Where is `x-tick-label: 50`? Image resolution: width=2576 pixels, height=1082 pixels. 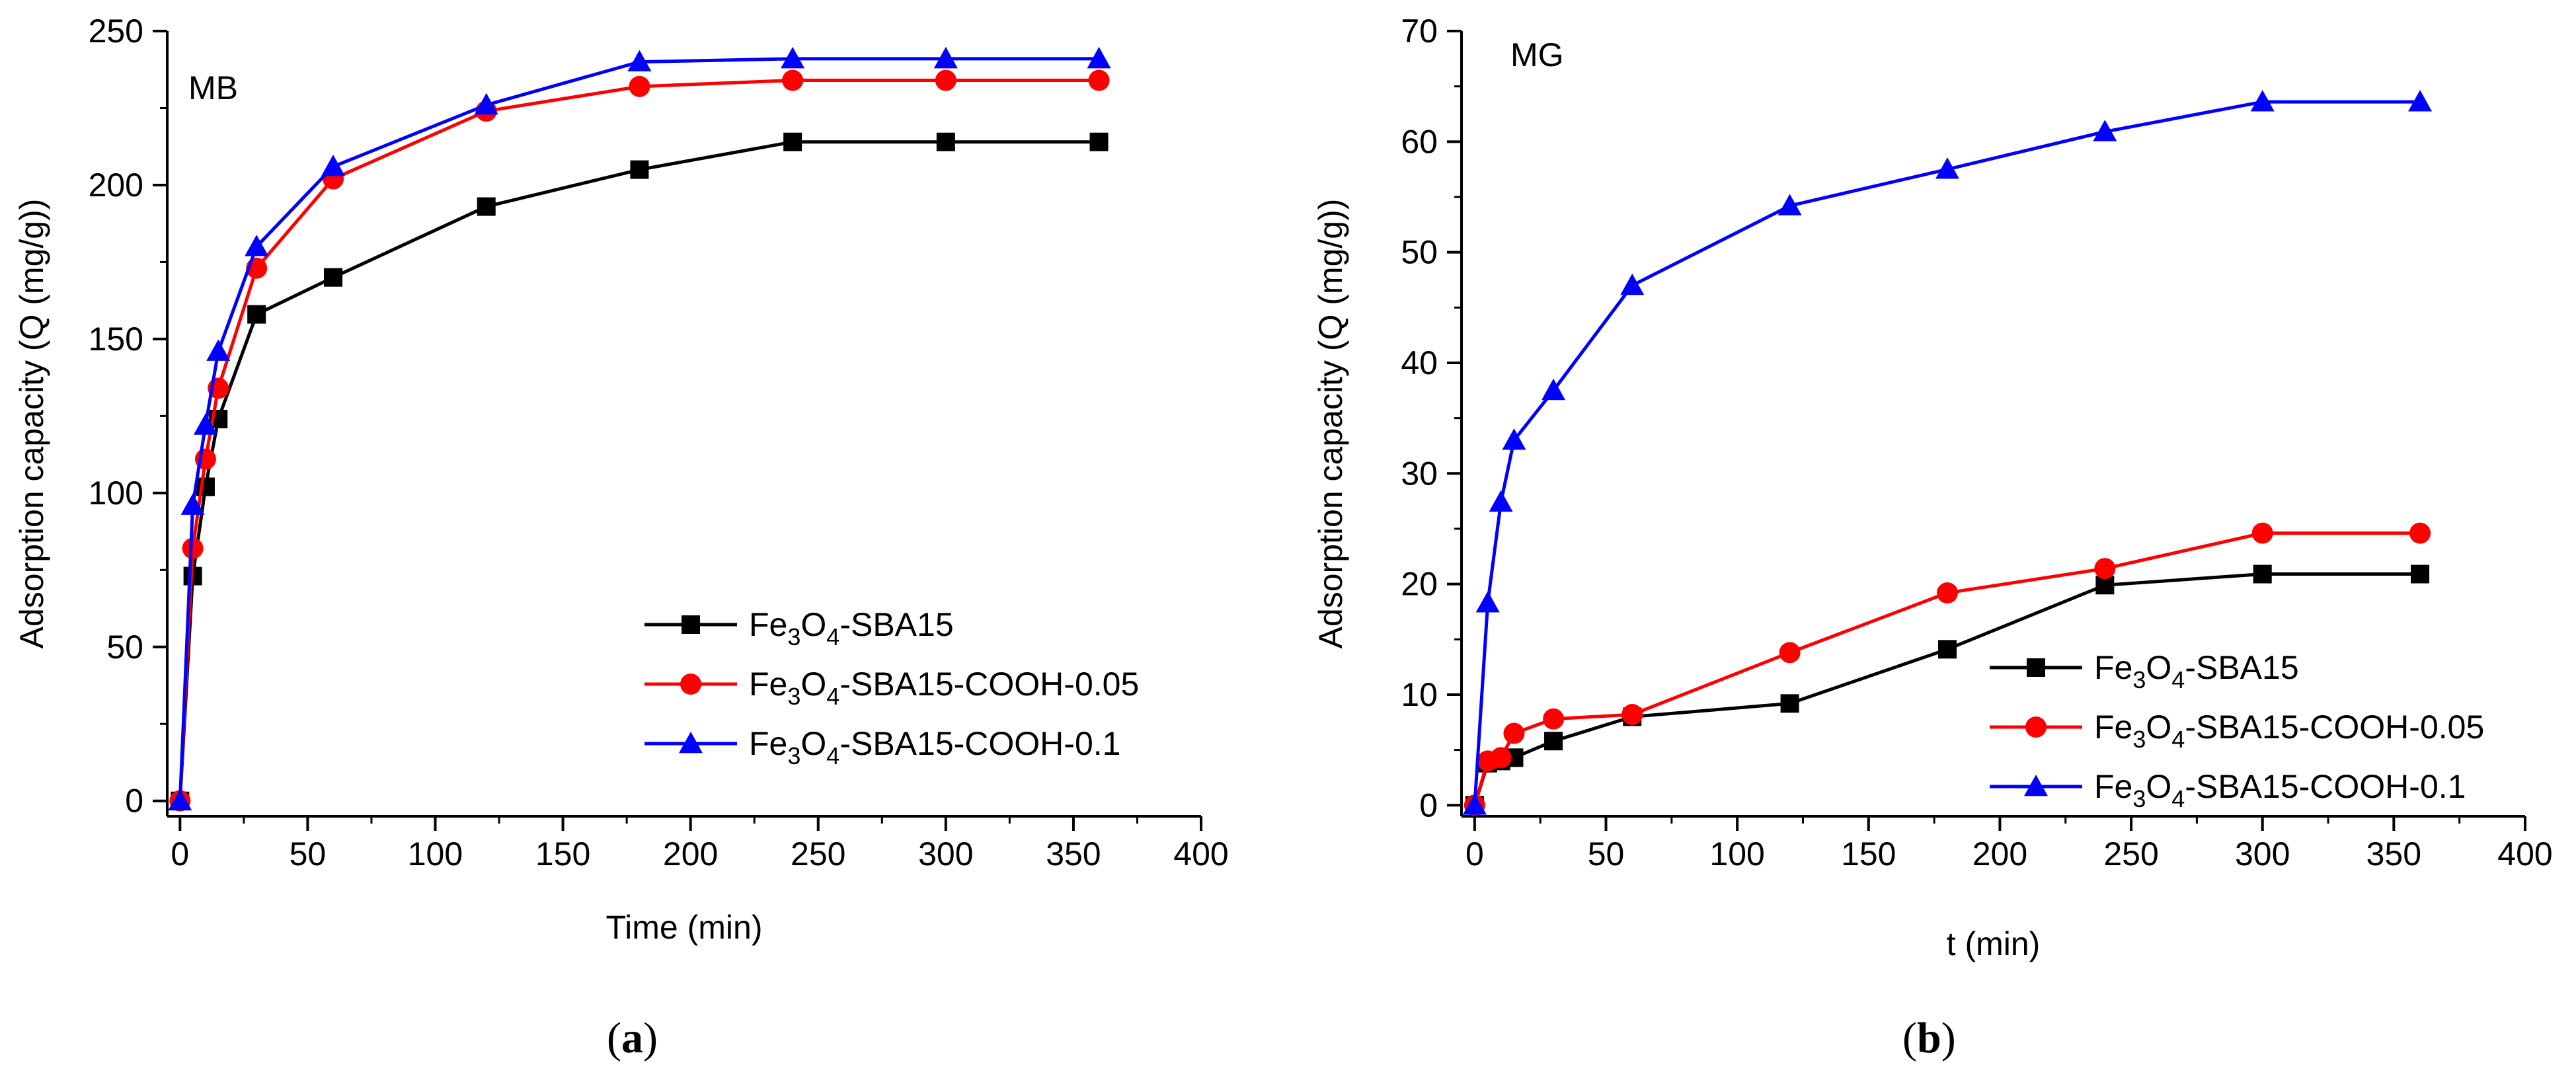 x-tick-label: 50 is located at coordinates (1606, 853).